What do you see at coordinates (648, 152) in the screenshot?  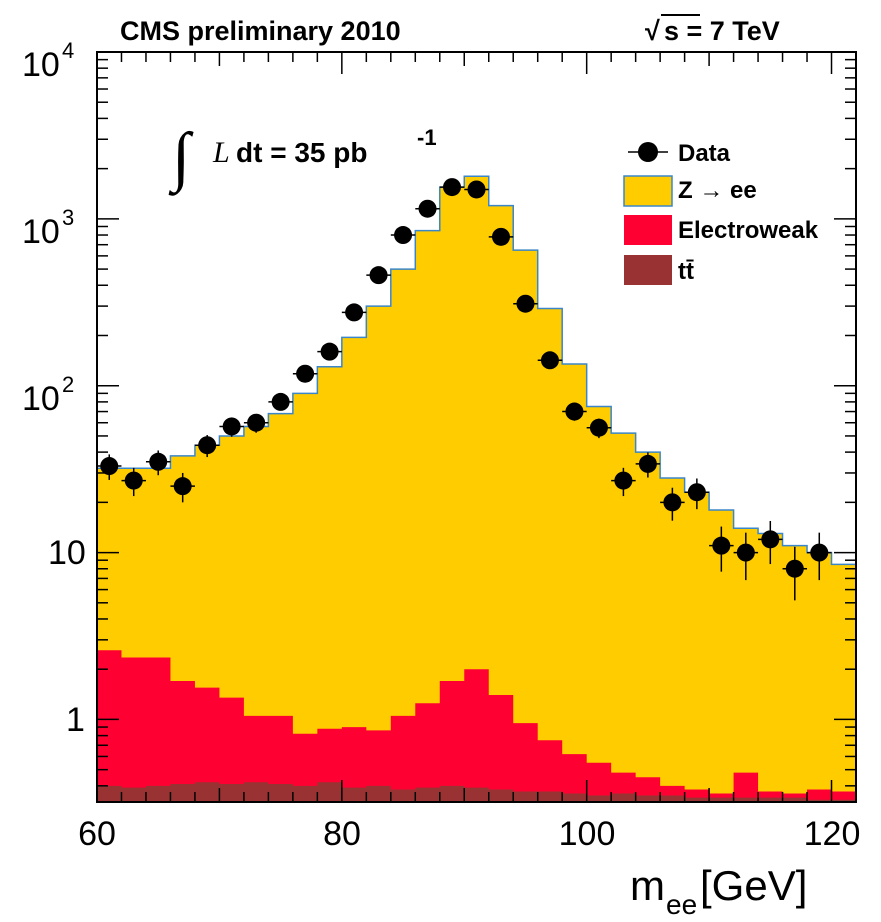 I see `legend-data-marker` at bounding box center [648, 152].